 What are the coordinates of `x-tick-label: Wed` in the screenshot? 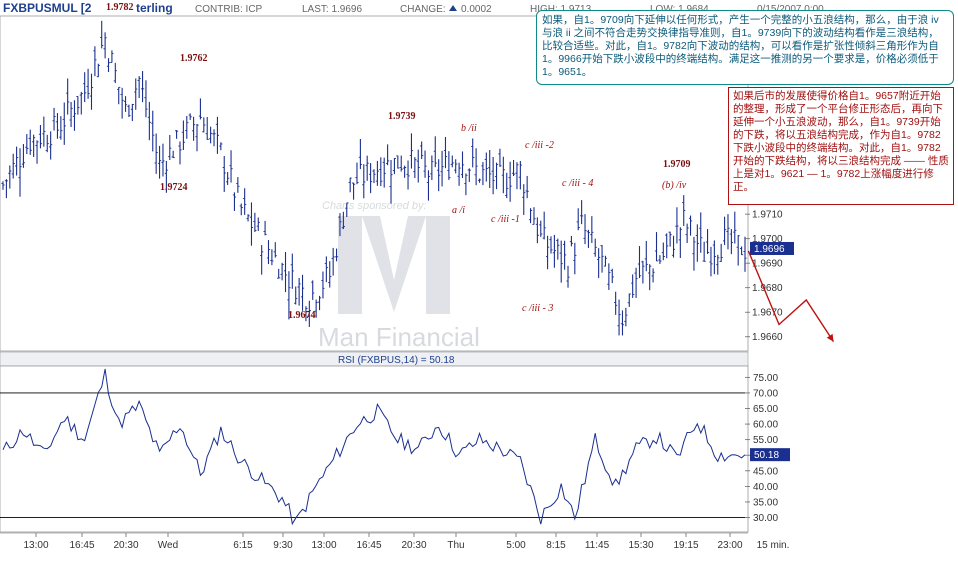 It's located at (168, 545).